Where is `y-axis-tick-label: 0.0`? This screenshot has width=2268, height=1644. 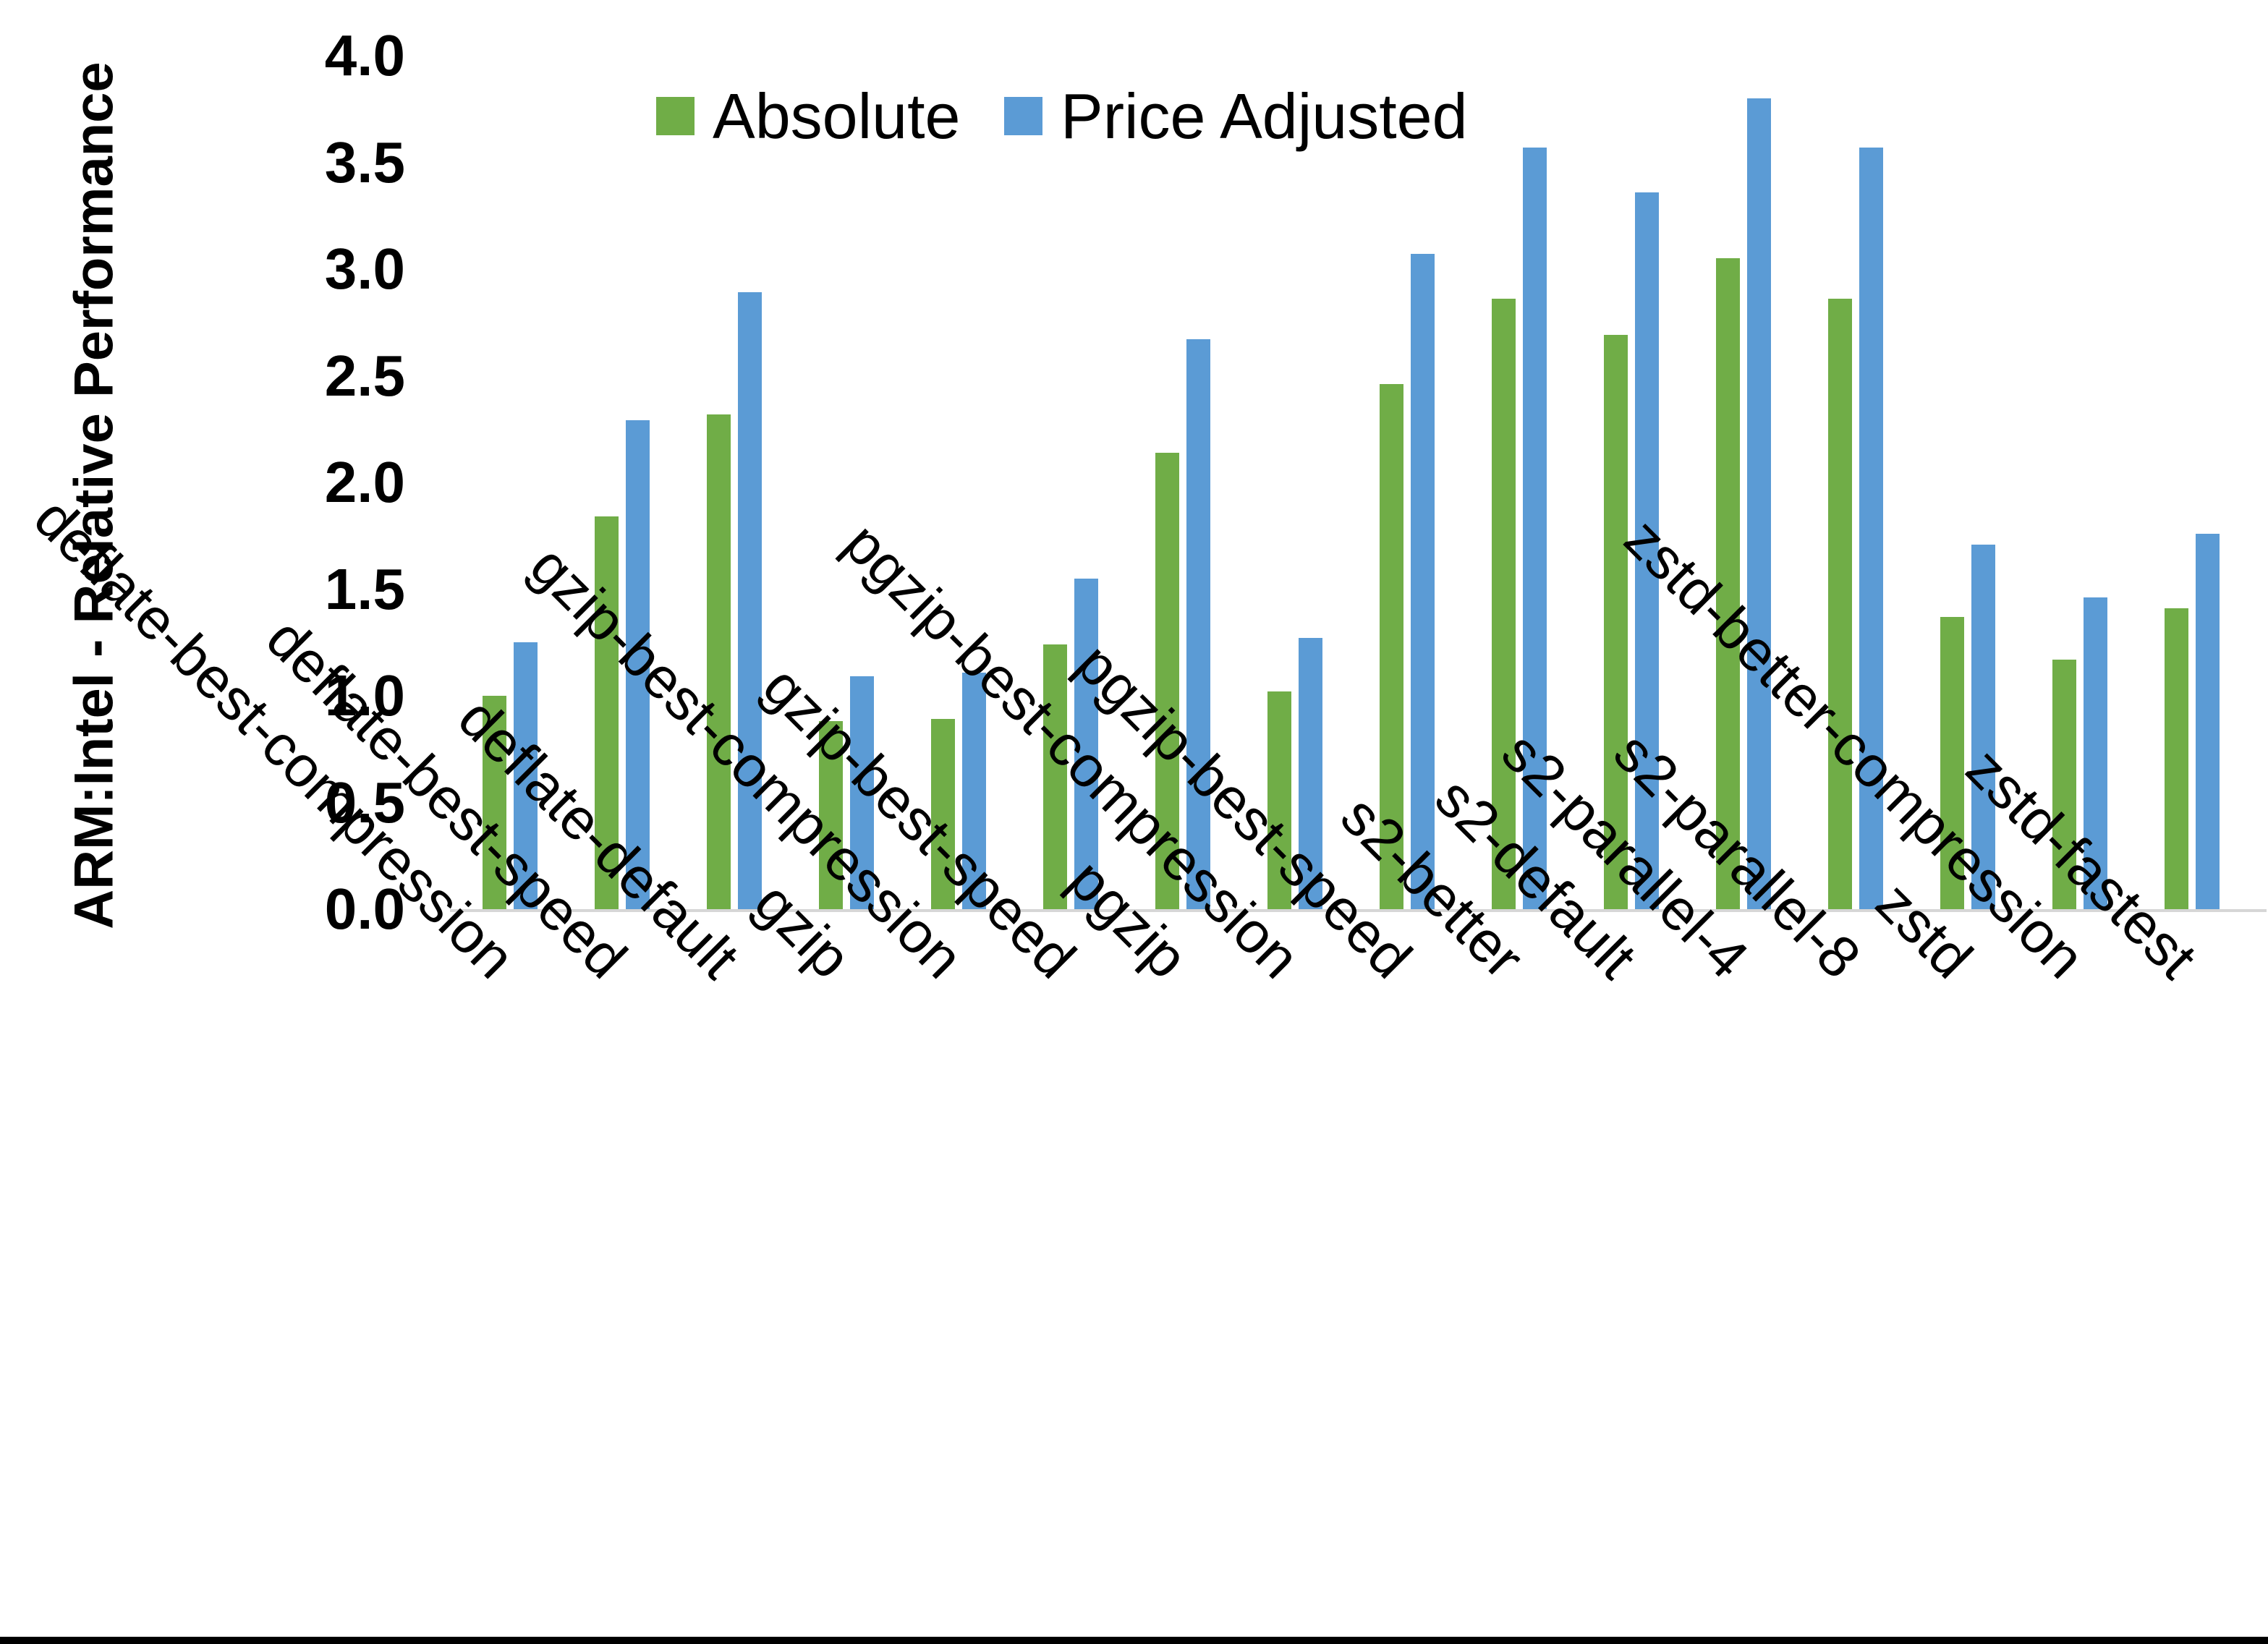 y-axis-tick-label: 0.0 is located at coordinates (364, 909).